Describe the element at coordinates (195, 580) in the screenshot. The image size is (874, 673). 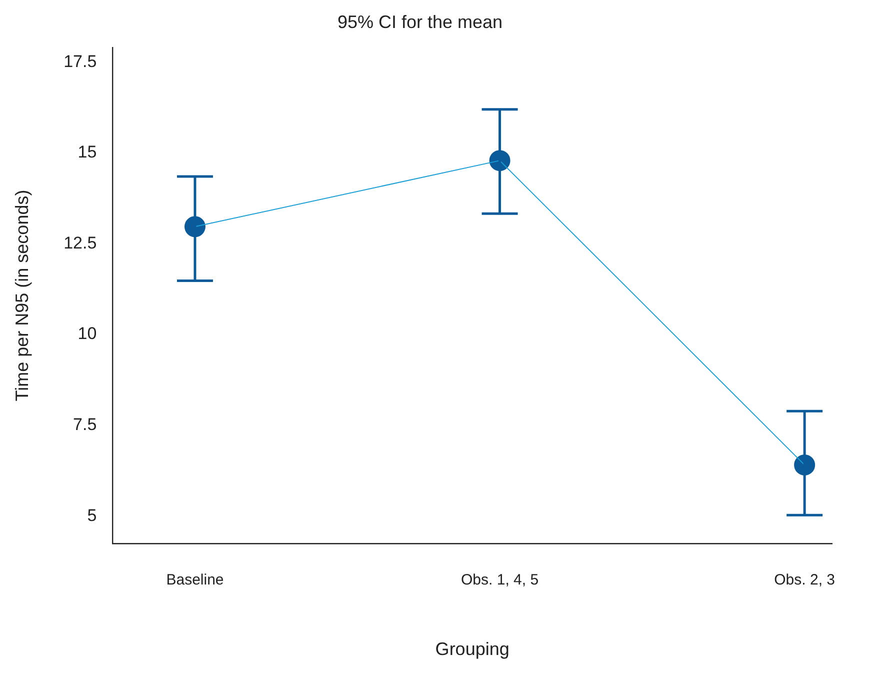
I see `x-tick-label: Baseline` at that location.